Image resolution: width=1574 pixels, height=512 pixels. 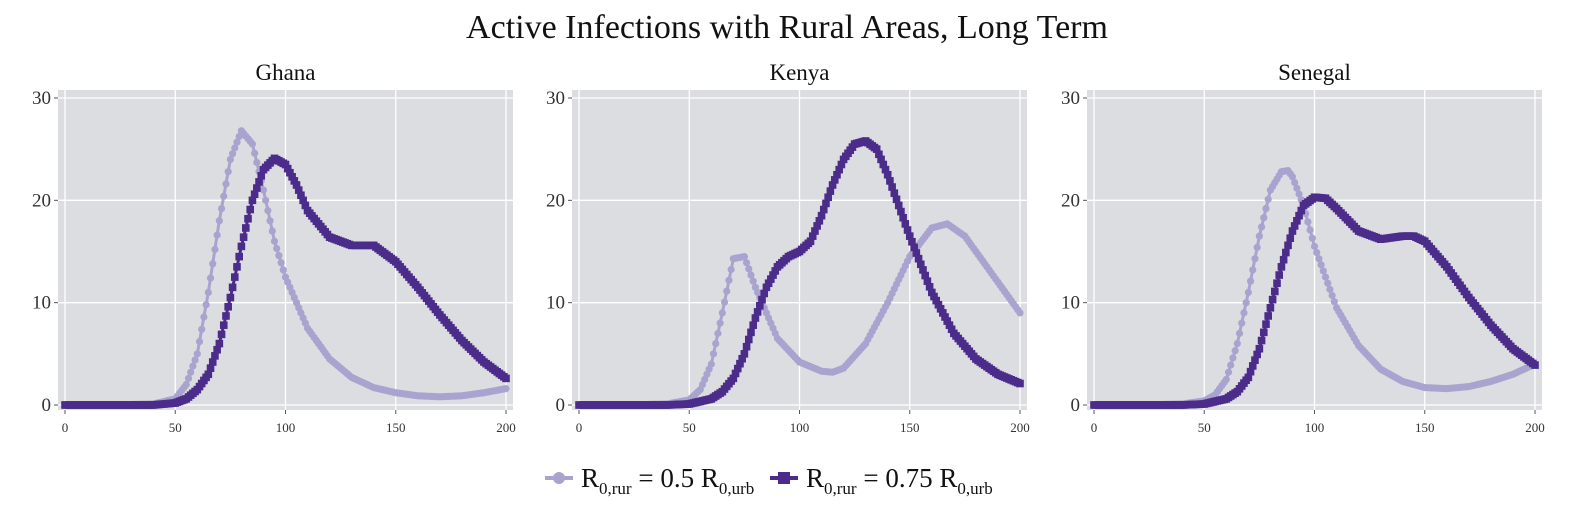 I want to click on legend-label: R0,rur = 0.75 R0,urb, so click(x=899, y=480).